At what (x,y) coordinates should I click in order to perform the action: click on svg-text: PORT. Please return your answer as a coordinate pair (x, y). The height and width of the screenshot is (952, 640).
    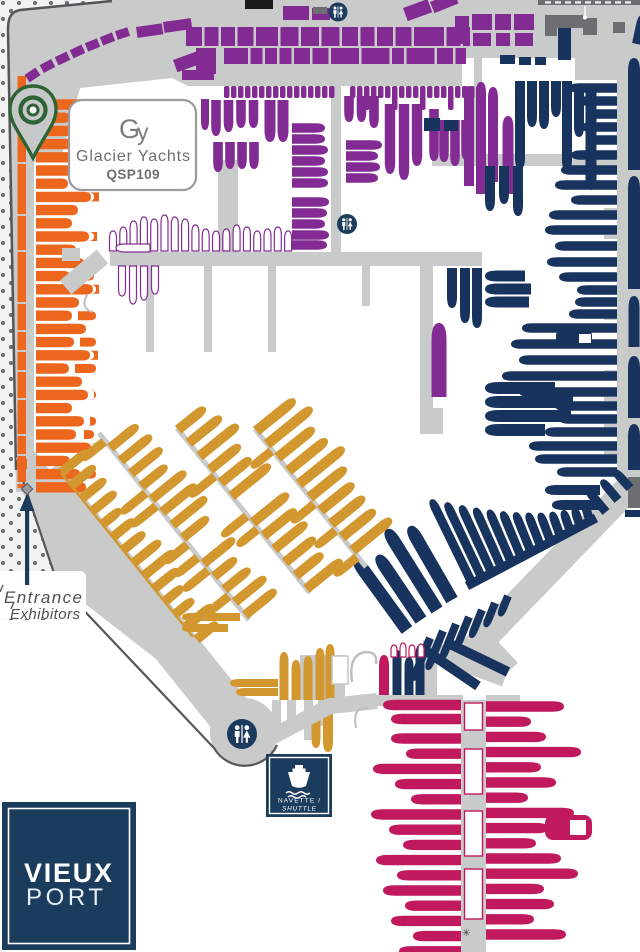
    Looking at the image, I should click on (66, 897).